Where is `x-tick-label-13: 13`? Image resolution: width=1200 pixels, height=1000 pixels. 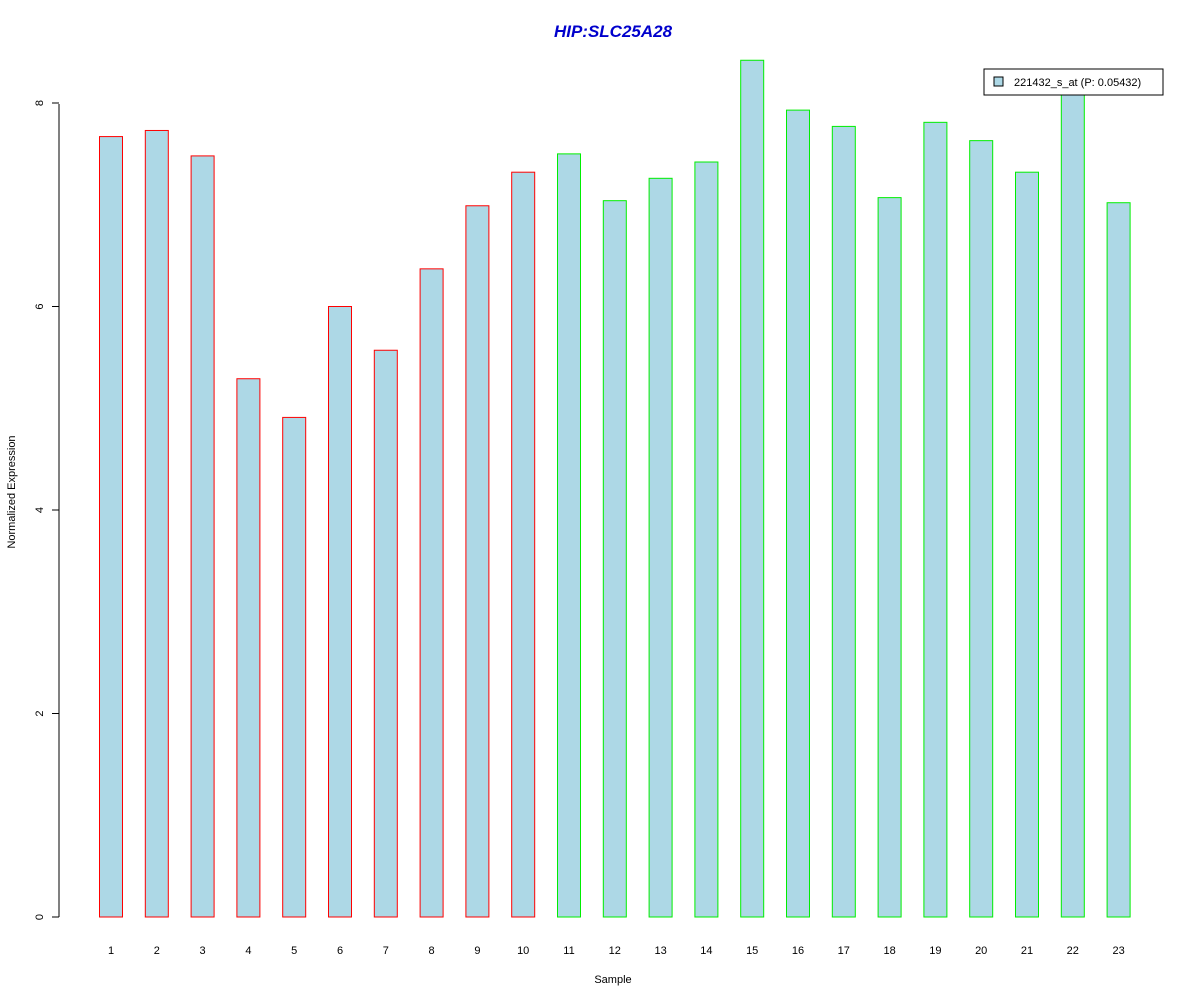
x-tick-label-13: 13 is located at coordinates (660, 951).